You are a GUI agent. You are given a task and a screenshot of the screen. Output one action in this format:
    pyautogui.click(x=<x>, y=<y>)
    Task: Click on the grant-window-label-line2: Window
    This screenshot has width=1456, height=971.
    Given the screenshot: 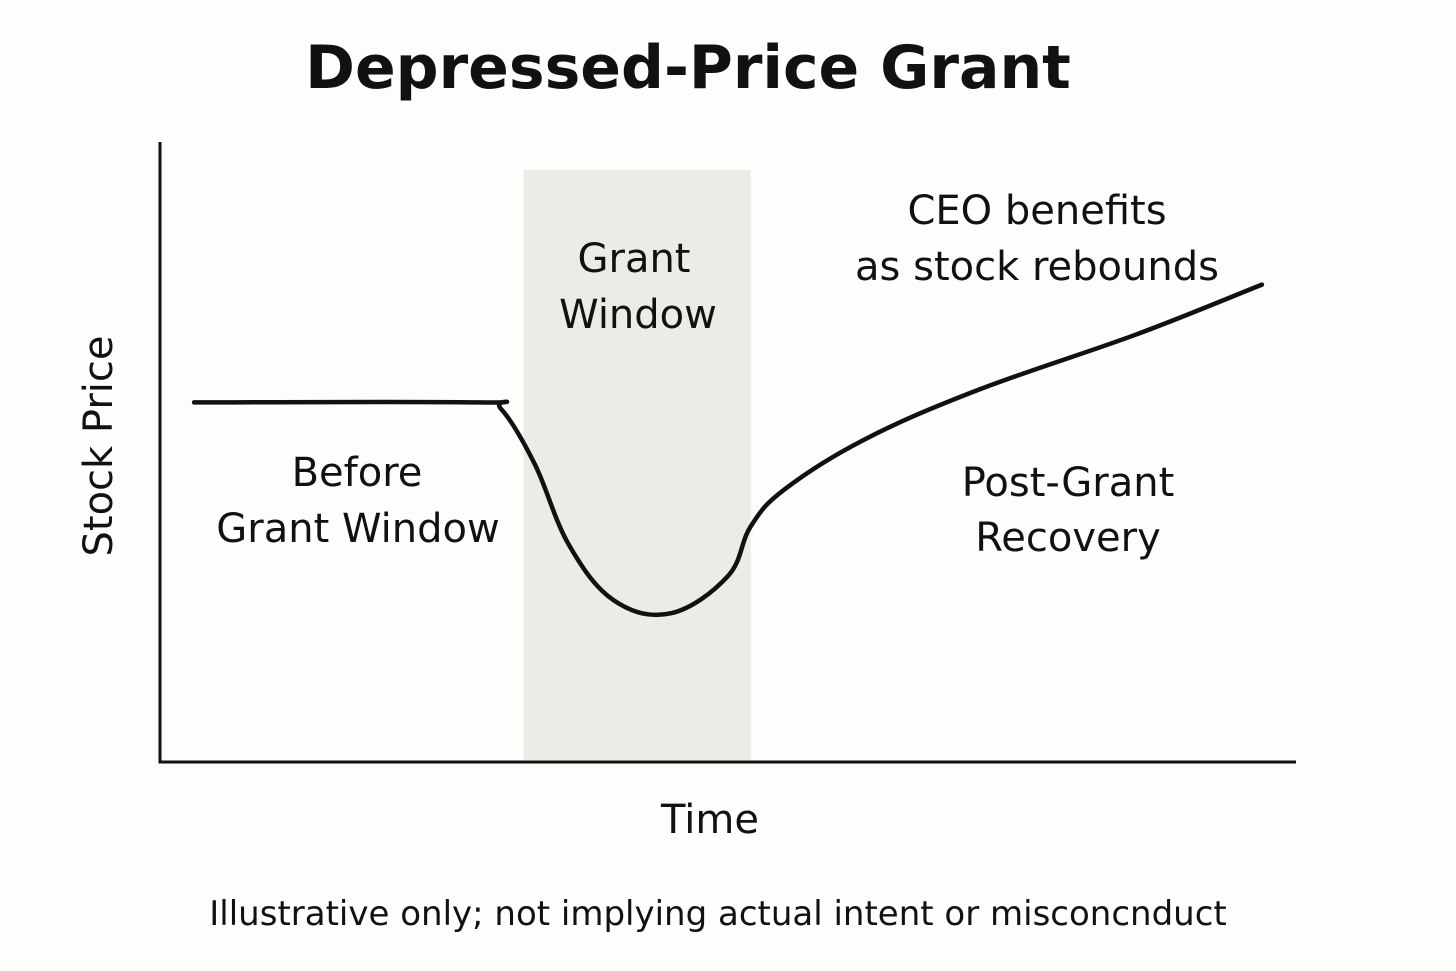 What is the action you would take?
    pyautogui.click(x=638, y=315)
    